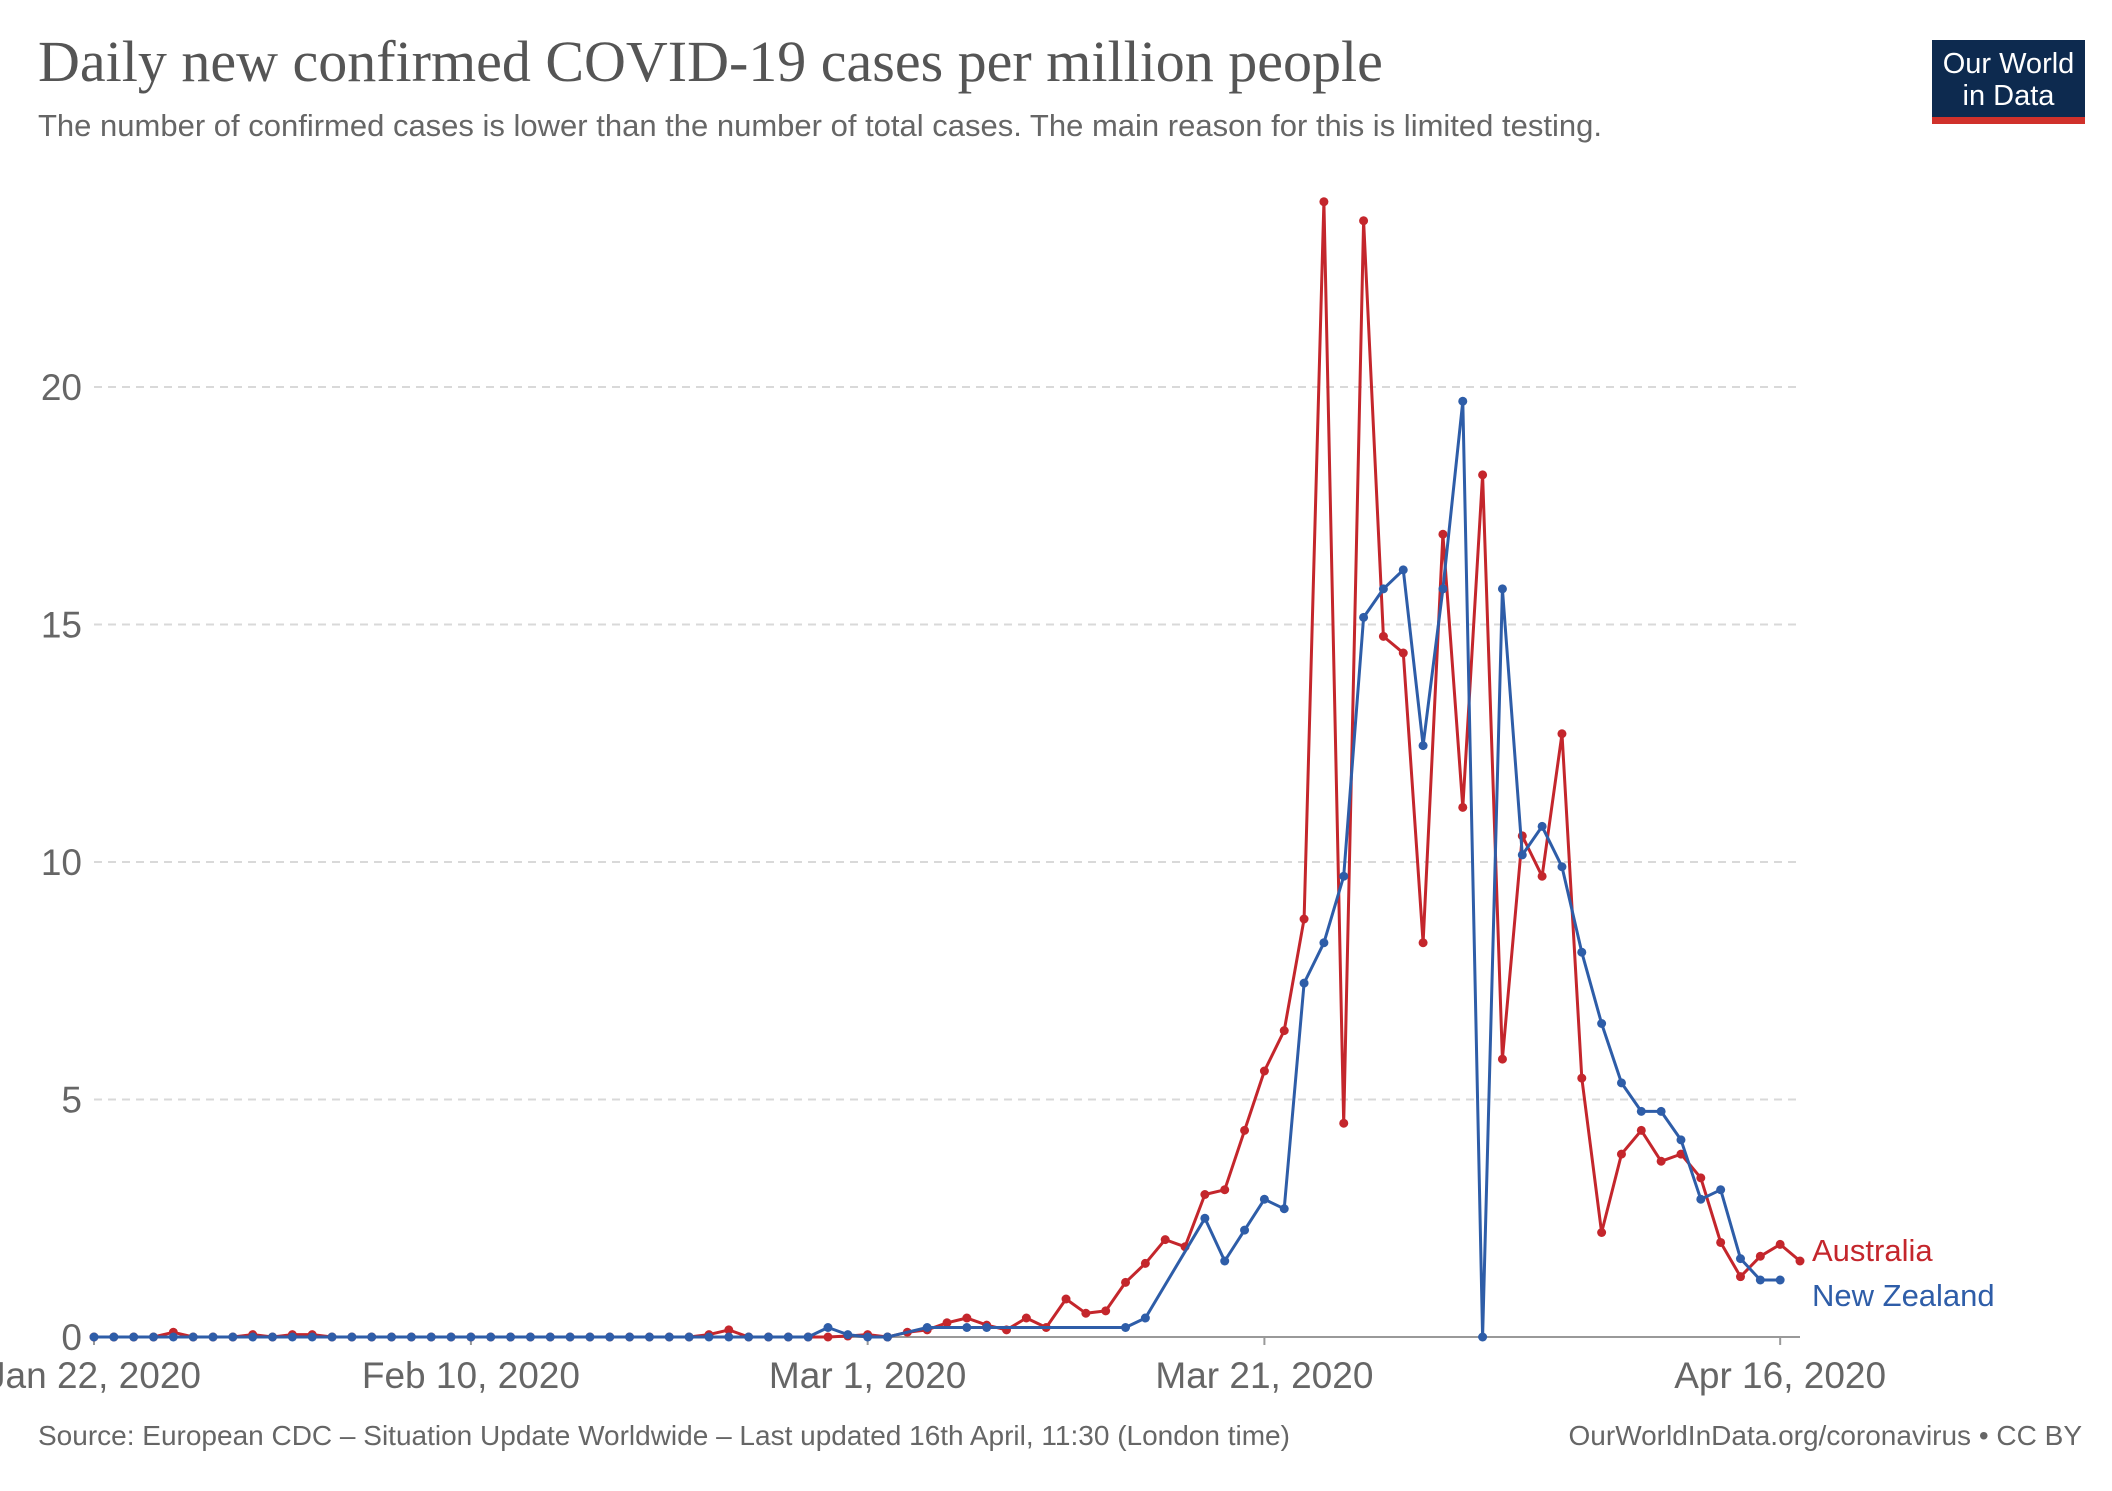 The image size is (2112, 1491). What do you see at coordinates (1825, 1435) in the screenshot?
I see `credit-link: OurWorldInData.org/coronavirus • CC BY` at bounding box center [1825, 1435].